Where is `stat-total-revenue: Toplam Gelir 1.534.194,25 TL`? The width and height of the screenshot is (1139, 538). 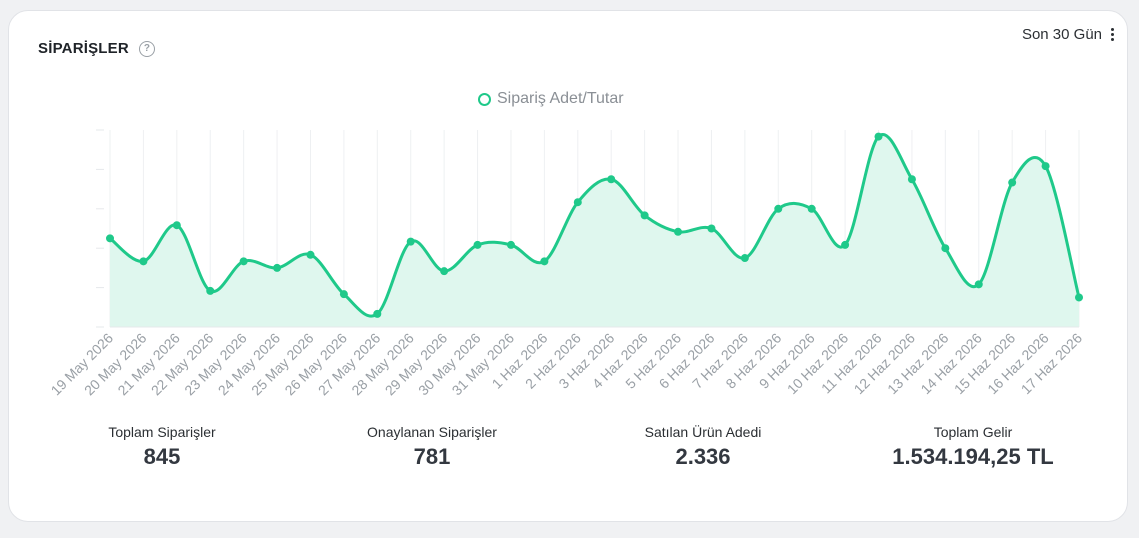 stat-total-revenue: Toplam Gelir 1.534.194,25 TL is located at coordinates (973, 447).